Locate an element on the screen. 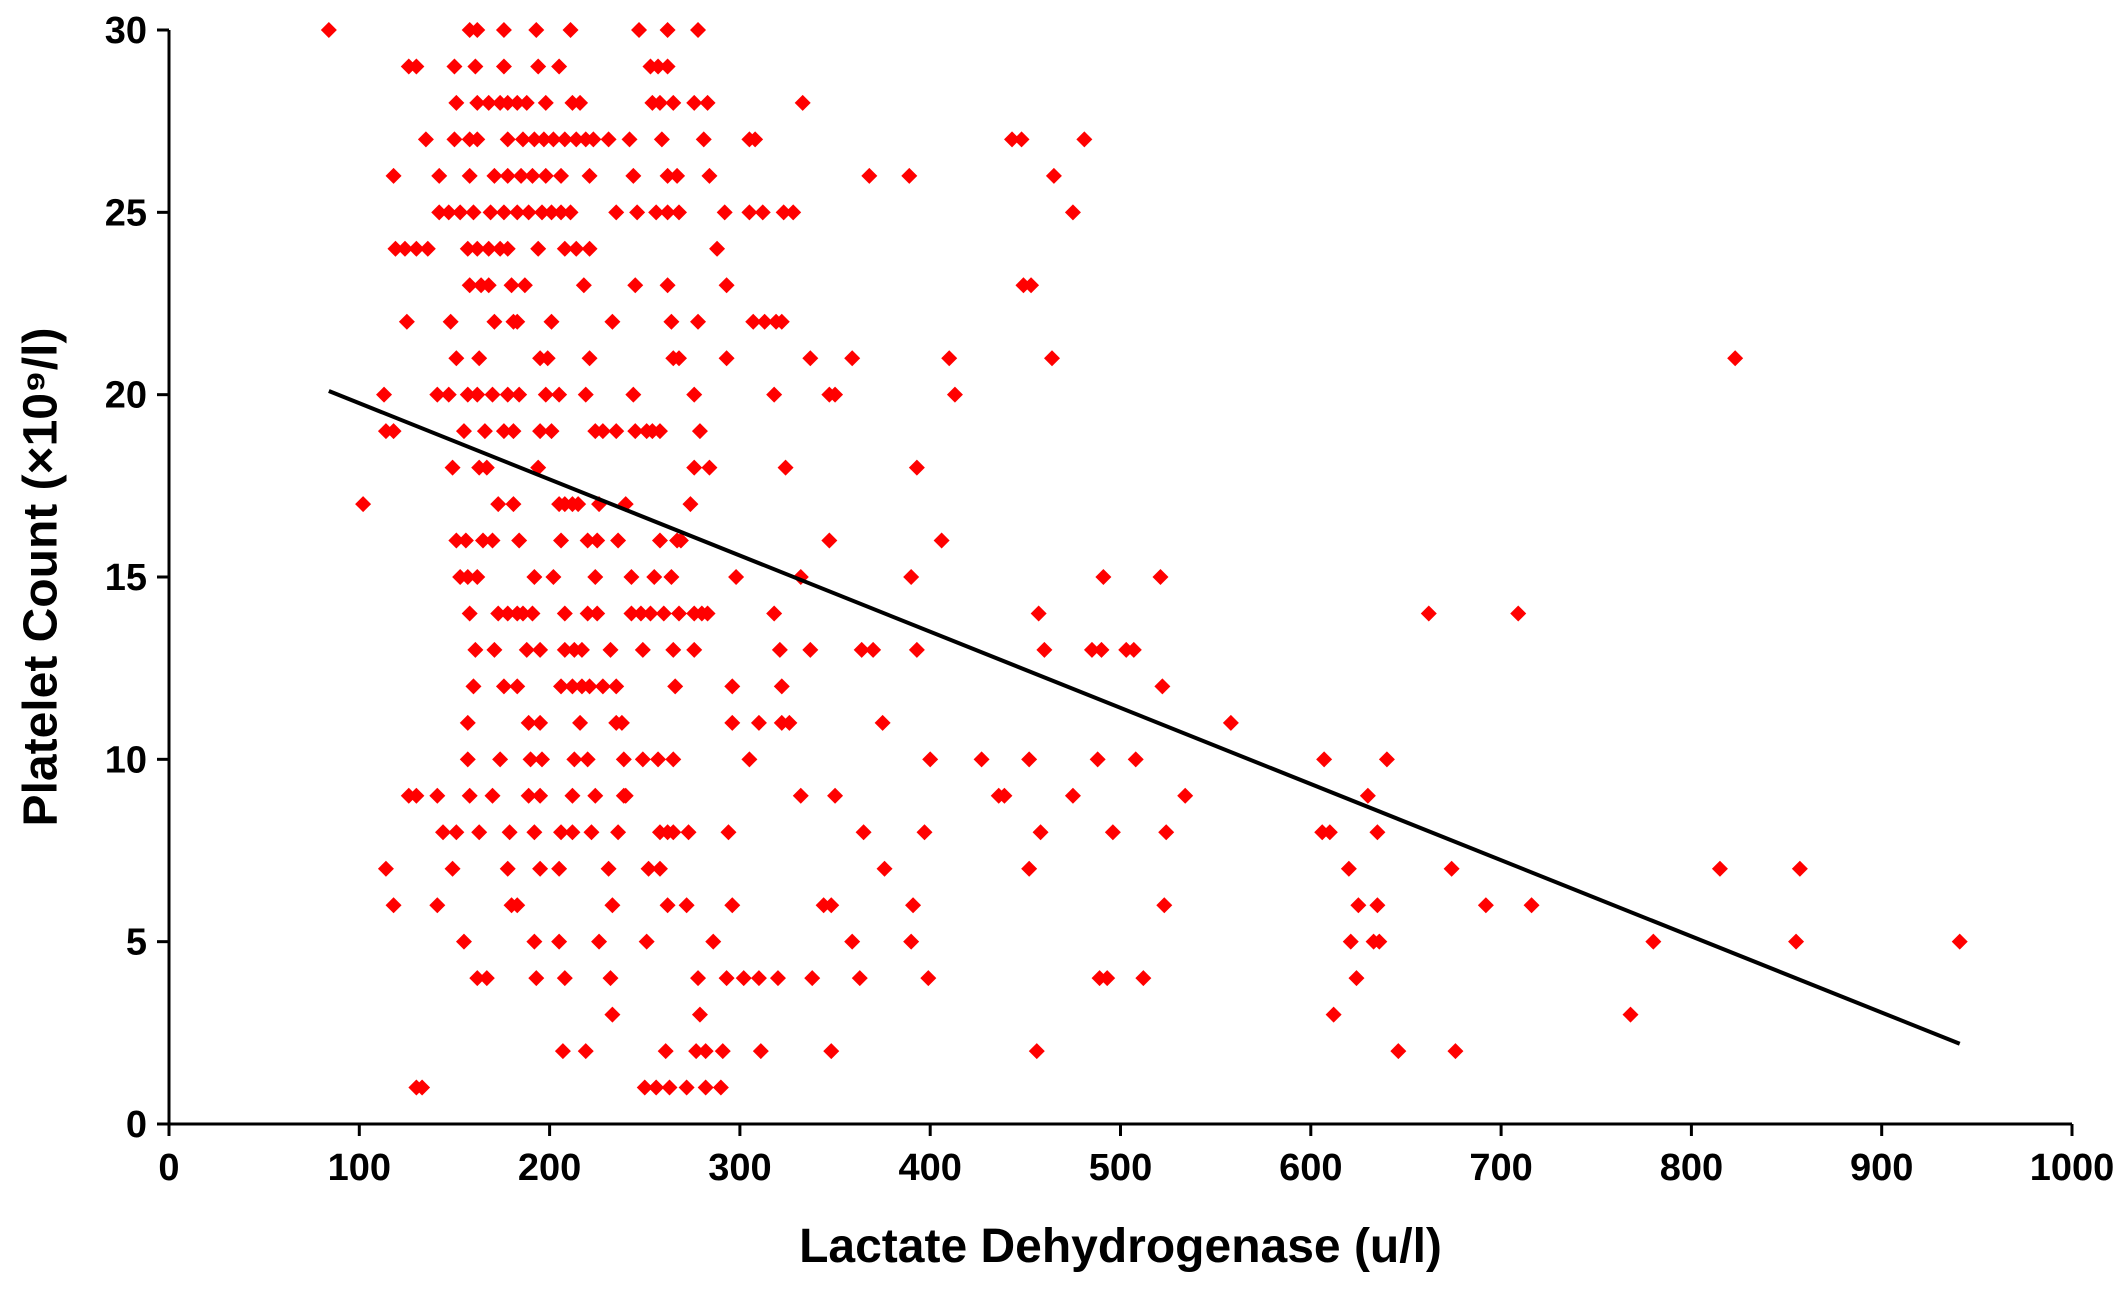 The image size is (2128, 1295). y-tick-label: 25 is located at coordinates (126, 213).